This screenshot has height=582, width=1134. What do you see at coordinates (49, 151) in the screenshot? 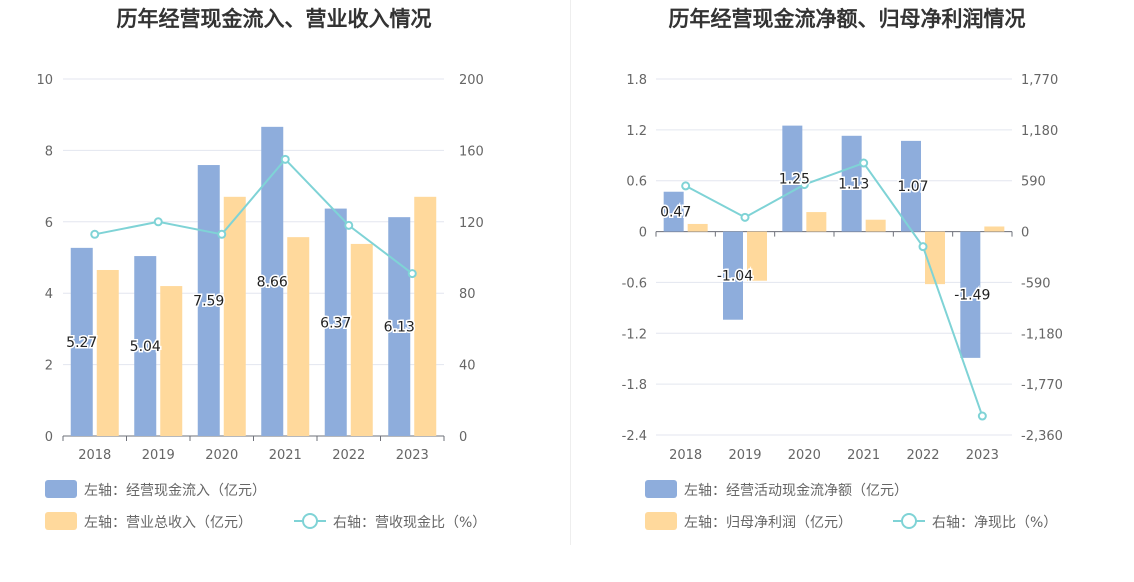
I see `left-axis-tick: 8` at bounding box center [49, 151].